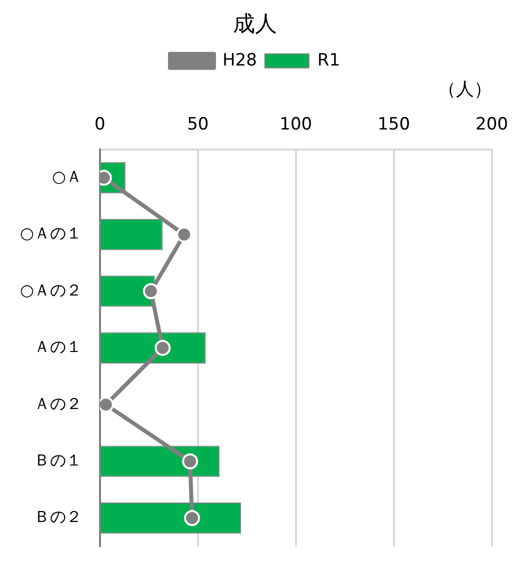 The width and height of the screenshot is (522, 566). Describe the element at coordinates (328, 60) in the screenshot. I see `legend-label: R1` at that location.